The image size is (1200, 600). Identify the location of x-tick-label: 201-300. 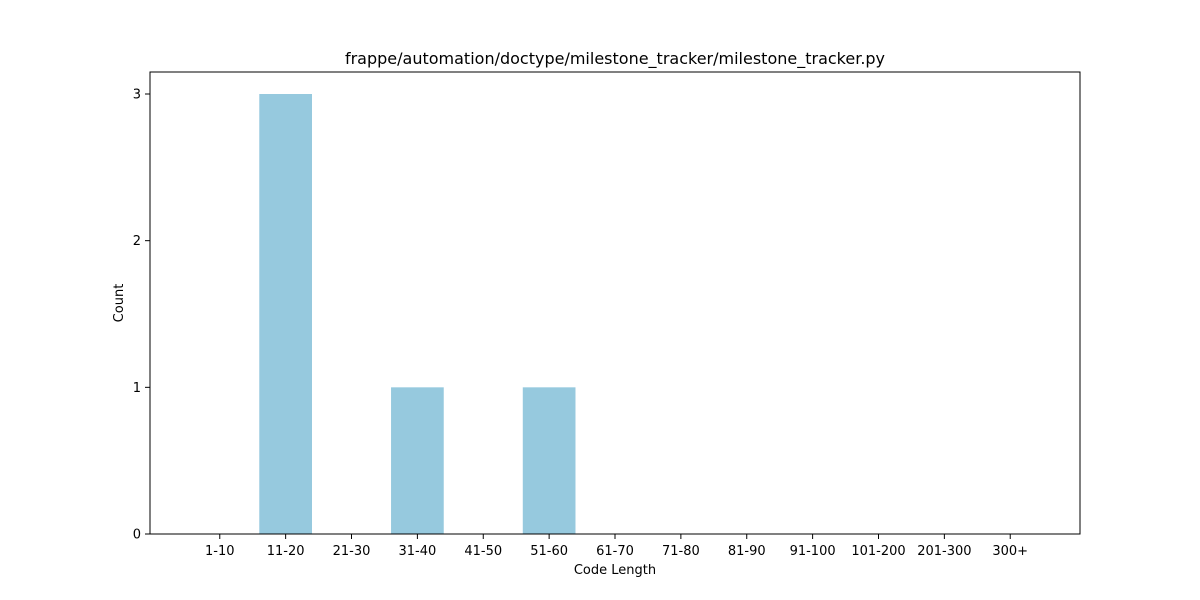
(944, 551).